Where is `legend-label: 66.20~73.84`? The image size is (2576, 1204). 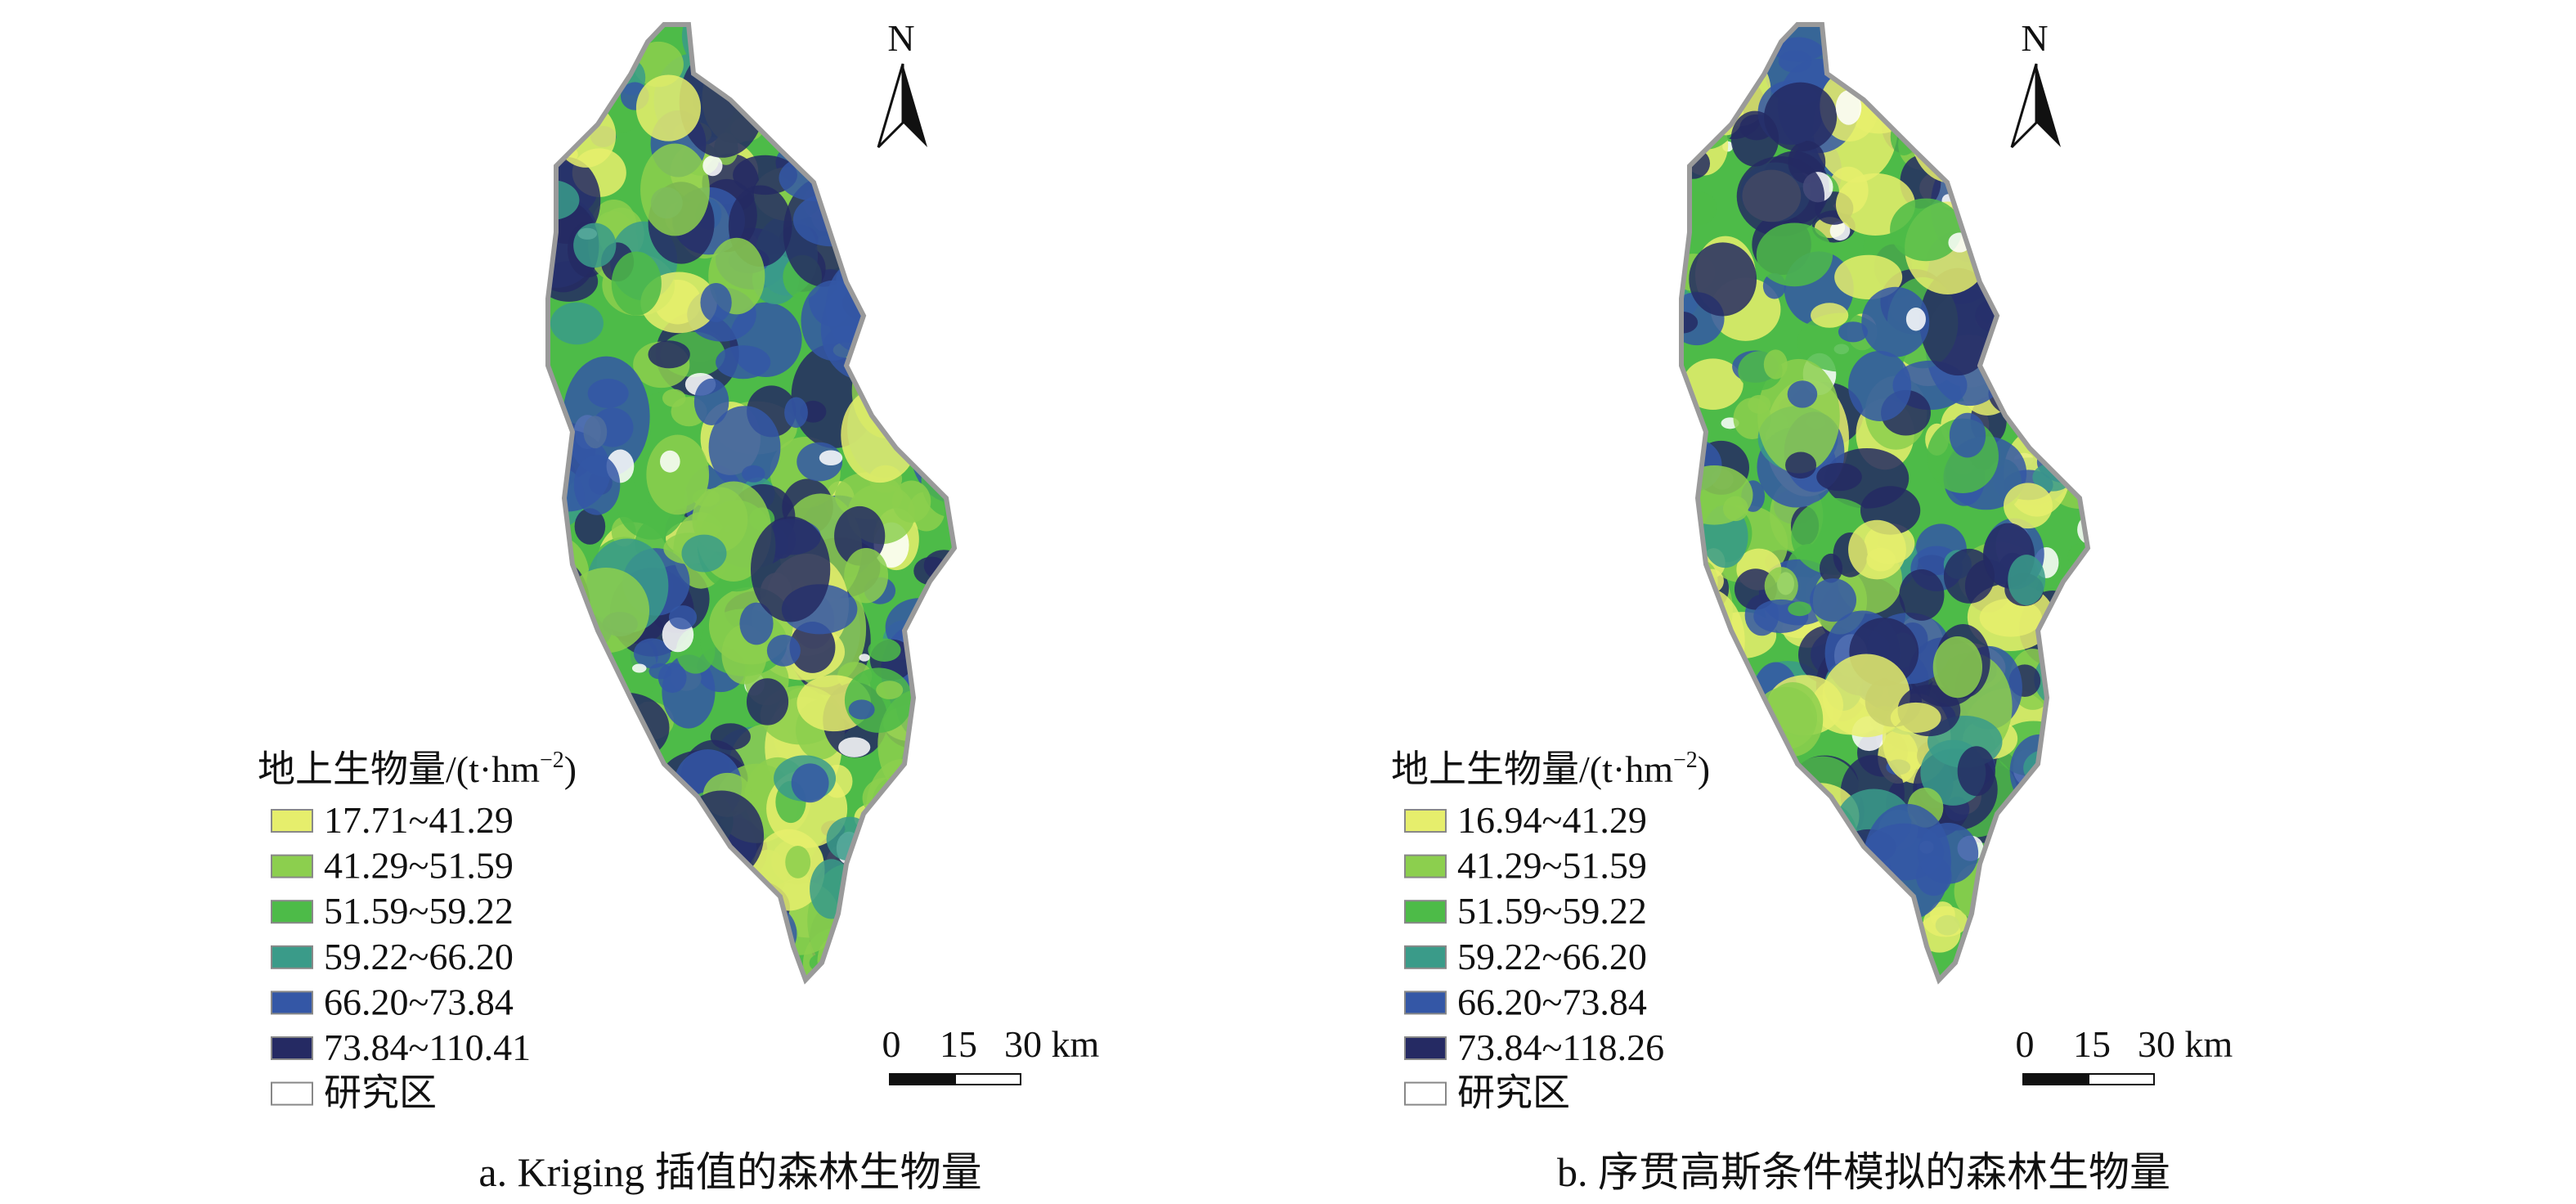 legend-label: 66.20~73.84 is located at coordinates (419, 1001).